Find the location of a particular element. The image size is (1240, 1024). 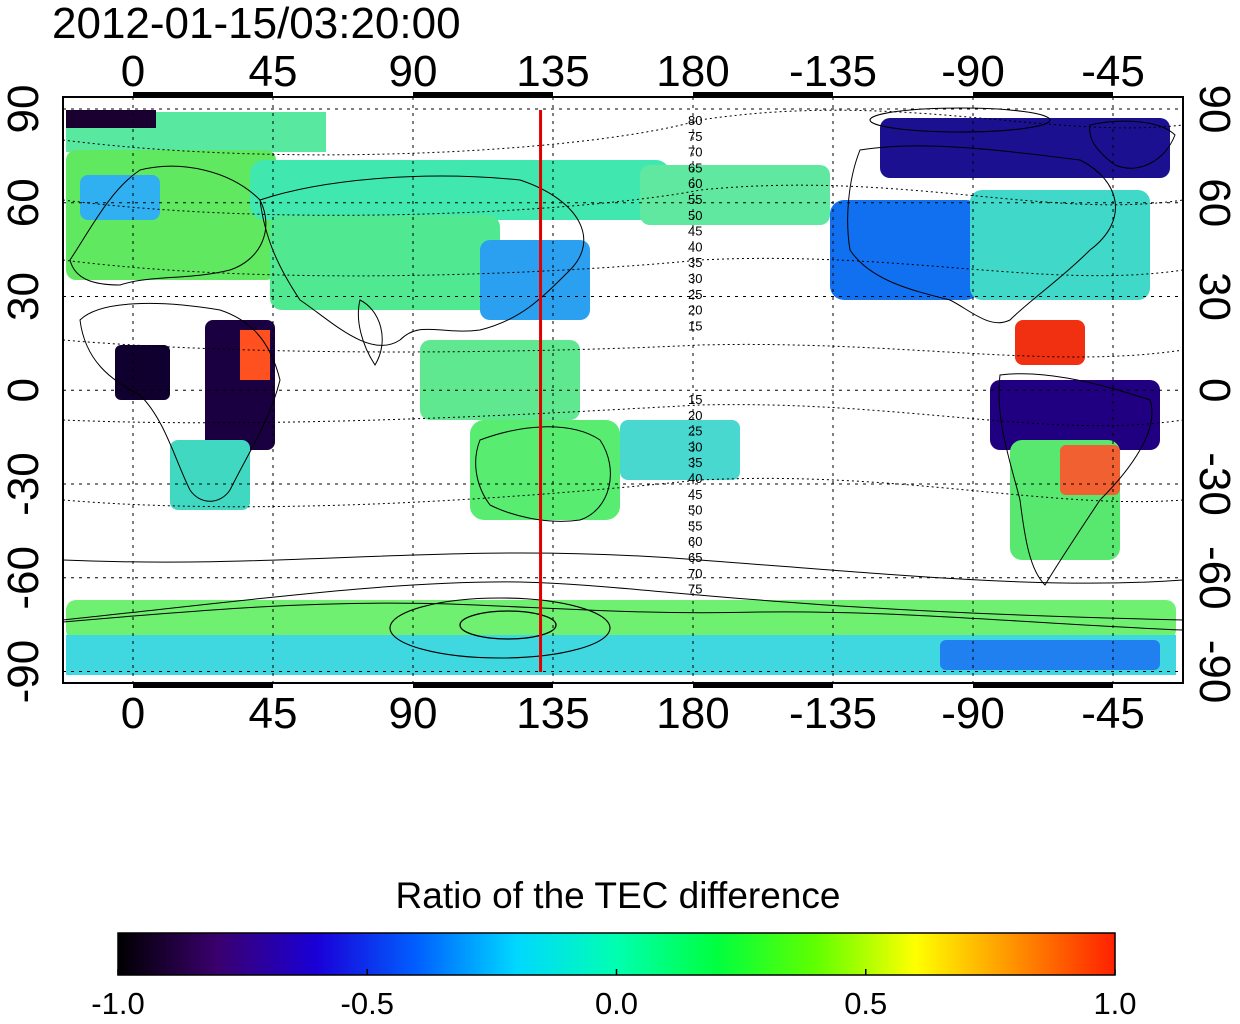

tec-patch-canada is located at coordinates (1025, 148).